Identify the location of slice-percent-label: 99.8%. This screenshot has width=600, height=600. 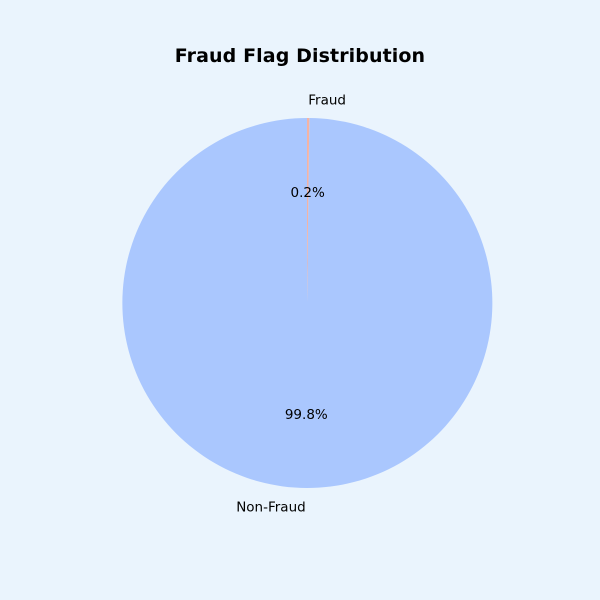
(306, 415).